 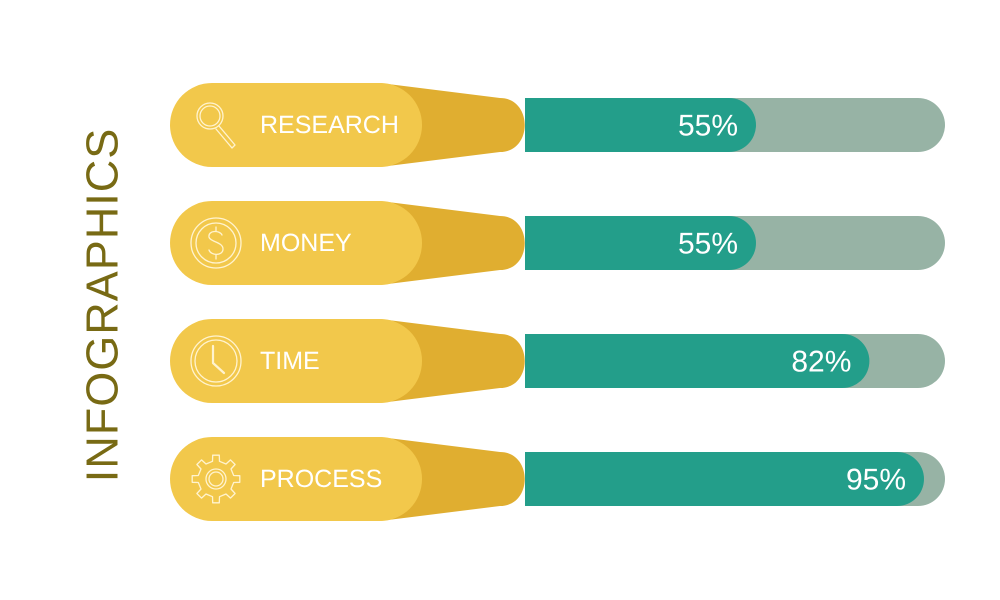 What do you see at coordinates (321, 479) in the screenshot?
I see `y-tick-label: PROCESS` at bounding box center [321, 479].